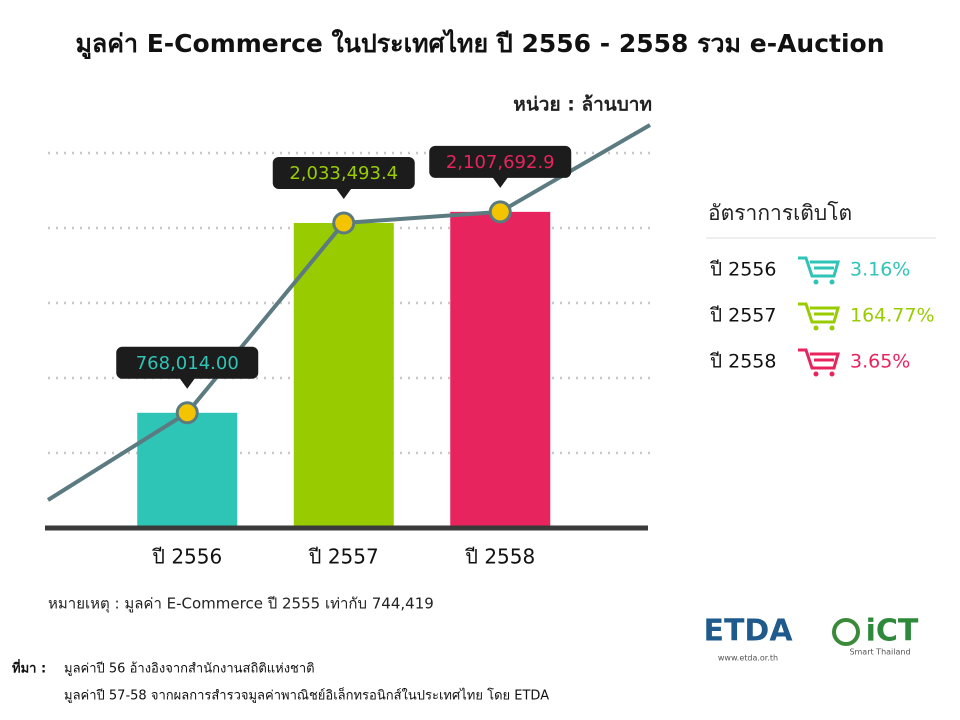 This screenshot has width=960, height=720. What do you see at coordinates (344, 557) in the screenshot?
I see `x-tick-label: ปี 2557` at bounding box center [344, 557].